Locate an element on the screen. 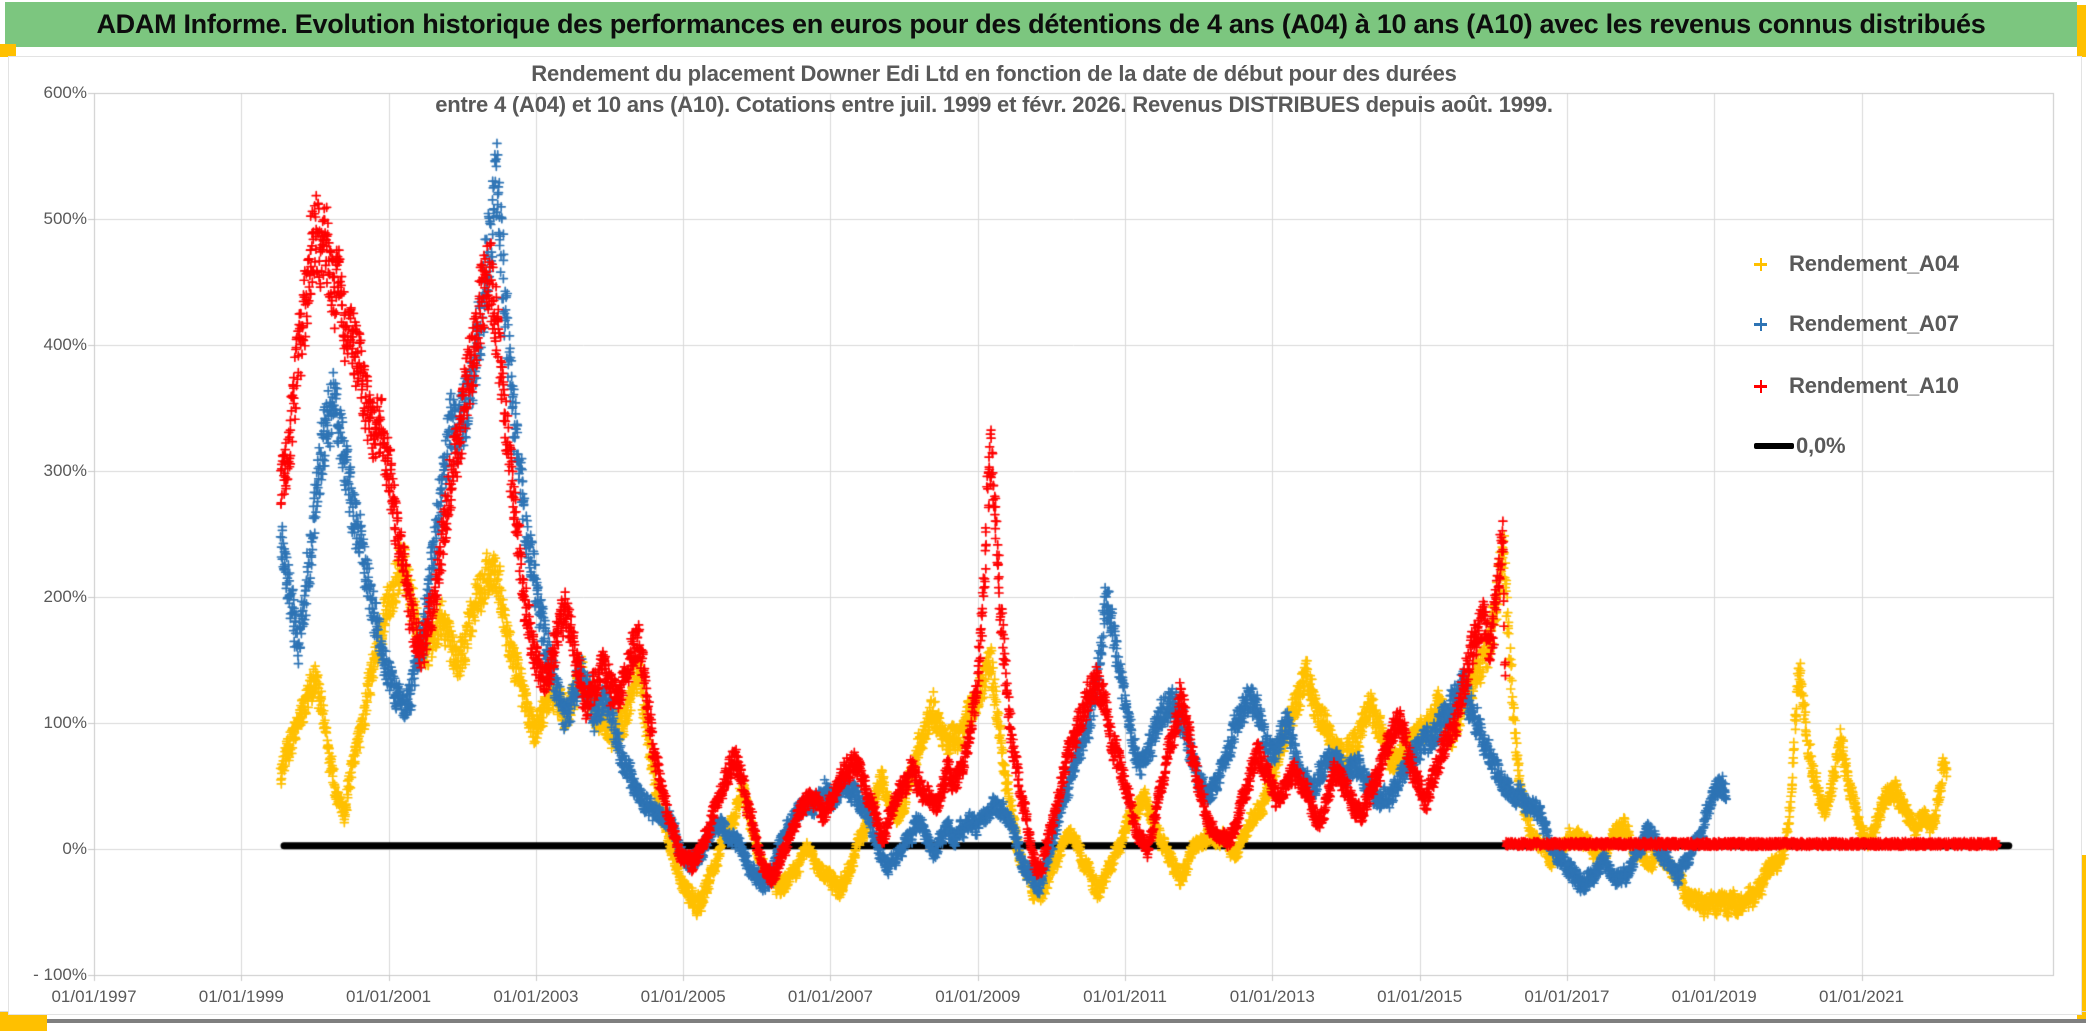 Image resolution: width=2086 pixels, height=1031 pixels. legend-item-rendement-a04: Rendement_A04 is located at coordinates (1856, 264).